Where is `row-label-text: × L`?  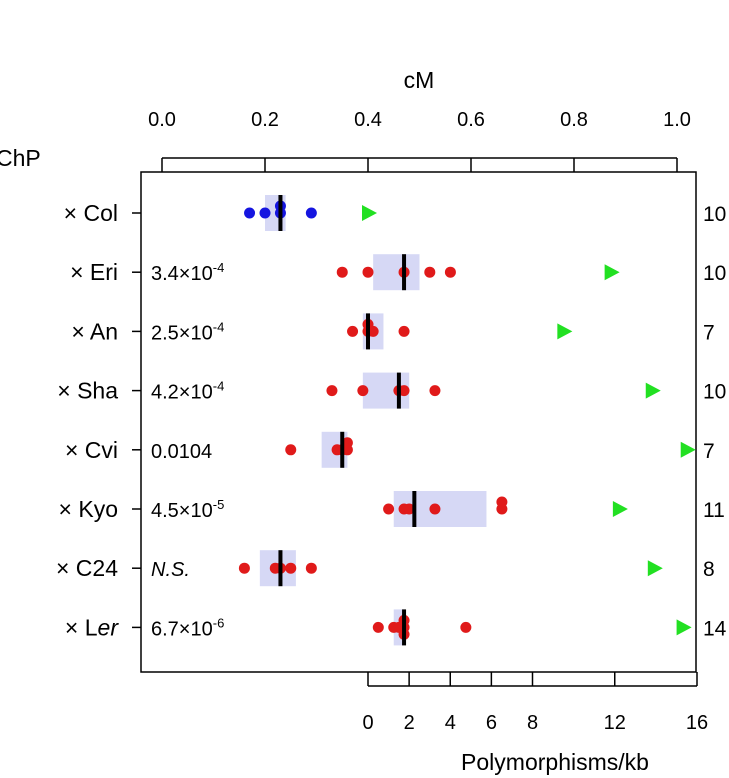
row-label-text: × L is located at coordinates (81, 627).